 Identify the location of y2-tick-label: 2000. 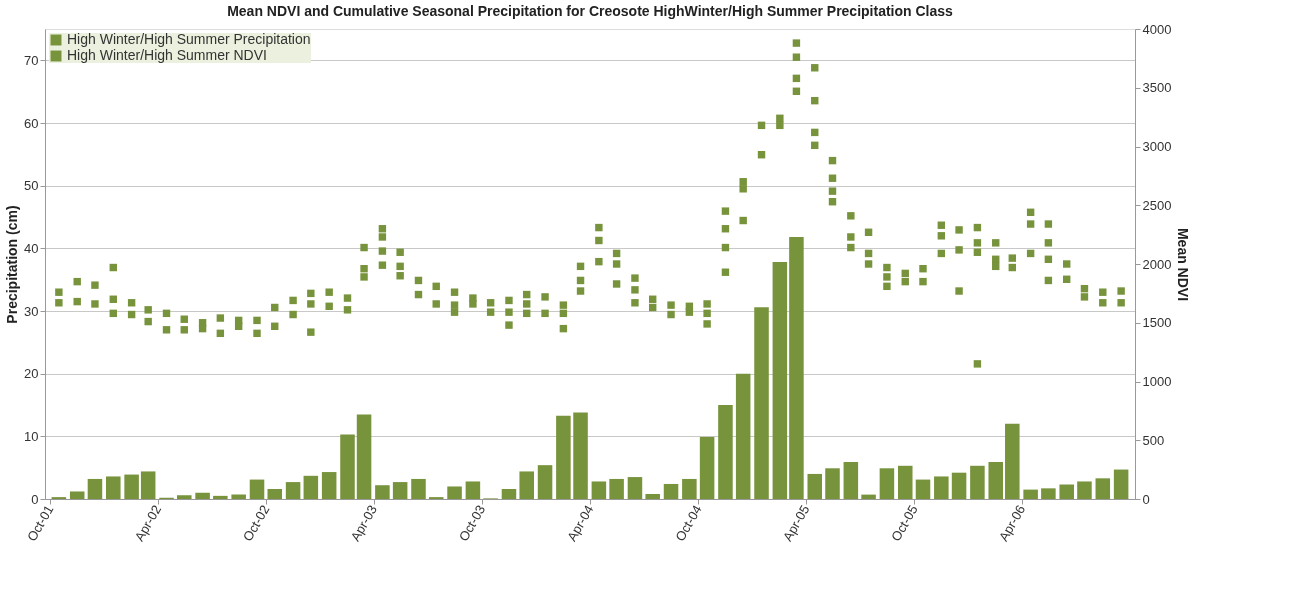
(1157, 264).